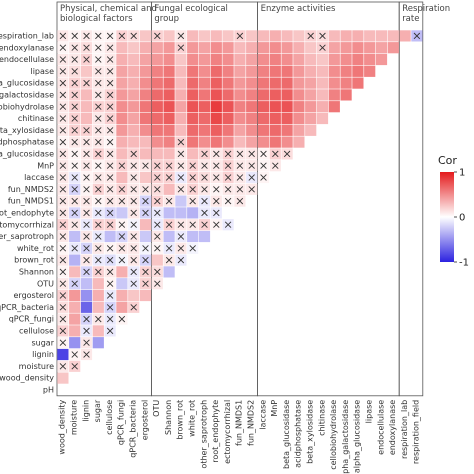 This screenshot has height=474, width=474. What do you see at coordinates (132, 429) in the screenshot?
I see `column-label: qPCR_bacteria` at bounding box center [132, 429].